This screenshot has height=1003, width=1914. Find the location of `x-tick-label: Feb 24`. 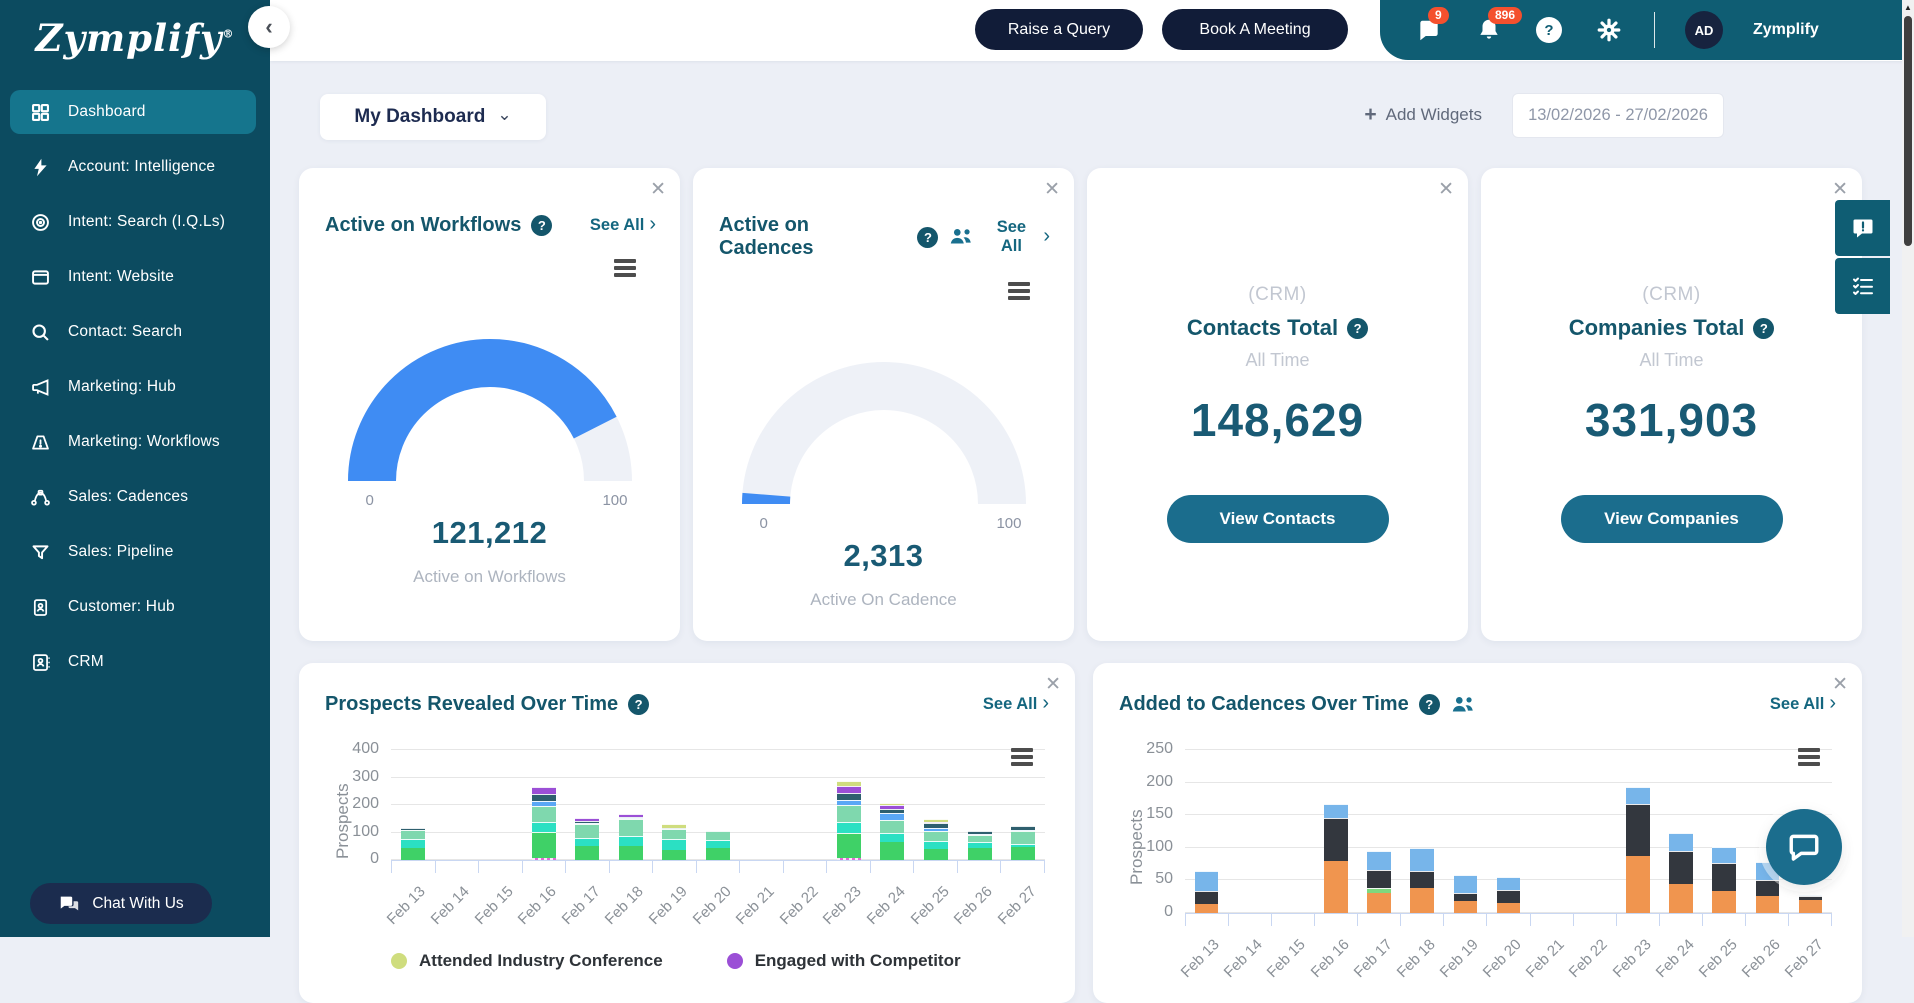

x-tick-label: Feb 24 is located at coordinates (886, 906).